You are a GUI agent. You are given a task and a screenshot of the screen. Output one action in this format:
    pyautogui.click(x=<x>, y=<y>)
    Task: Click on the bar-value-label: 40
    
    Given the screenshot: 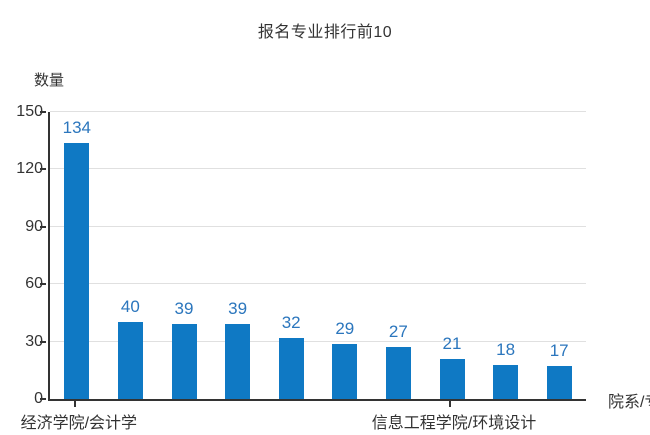 What is the action you would take?
    pyautogui.click(x=130, y=306)
    